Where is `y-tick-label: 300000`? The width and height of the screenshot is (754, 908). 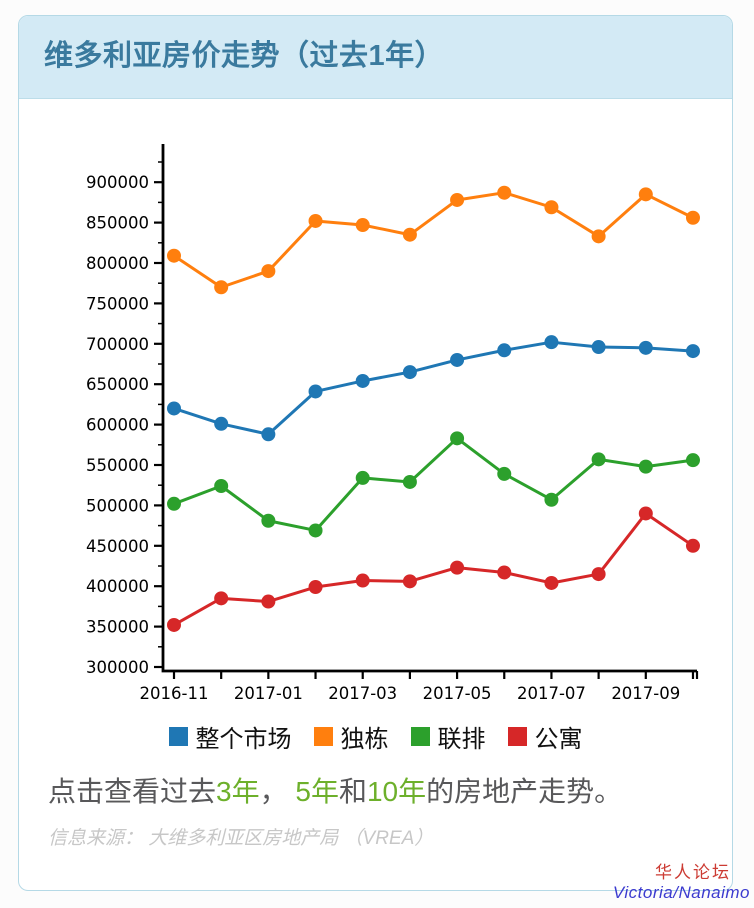 y-tick-label: 300000 is located at coordinates (117, 667).